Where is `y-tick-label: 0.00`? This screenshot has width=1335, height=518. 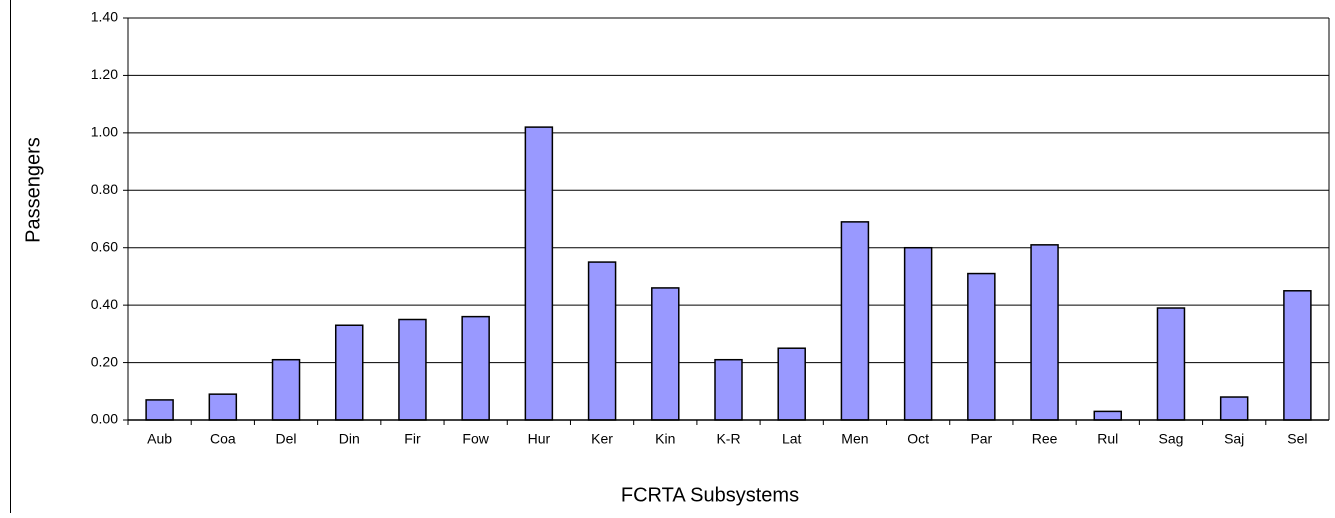 y-tick-label: 0.00 is located at coordinates (104, 419).